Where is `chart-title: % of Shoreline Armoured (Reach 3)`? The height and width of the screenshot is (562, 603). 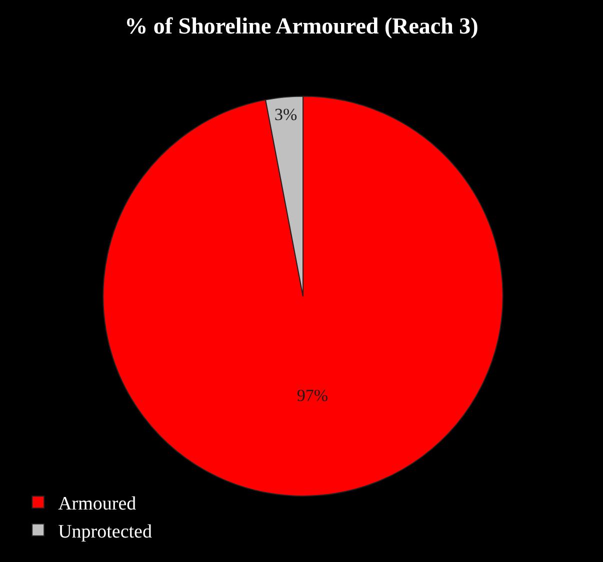
chart-title: % of Shoreline Armoured (Reach 3) is located at coordinates (301, 25).